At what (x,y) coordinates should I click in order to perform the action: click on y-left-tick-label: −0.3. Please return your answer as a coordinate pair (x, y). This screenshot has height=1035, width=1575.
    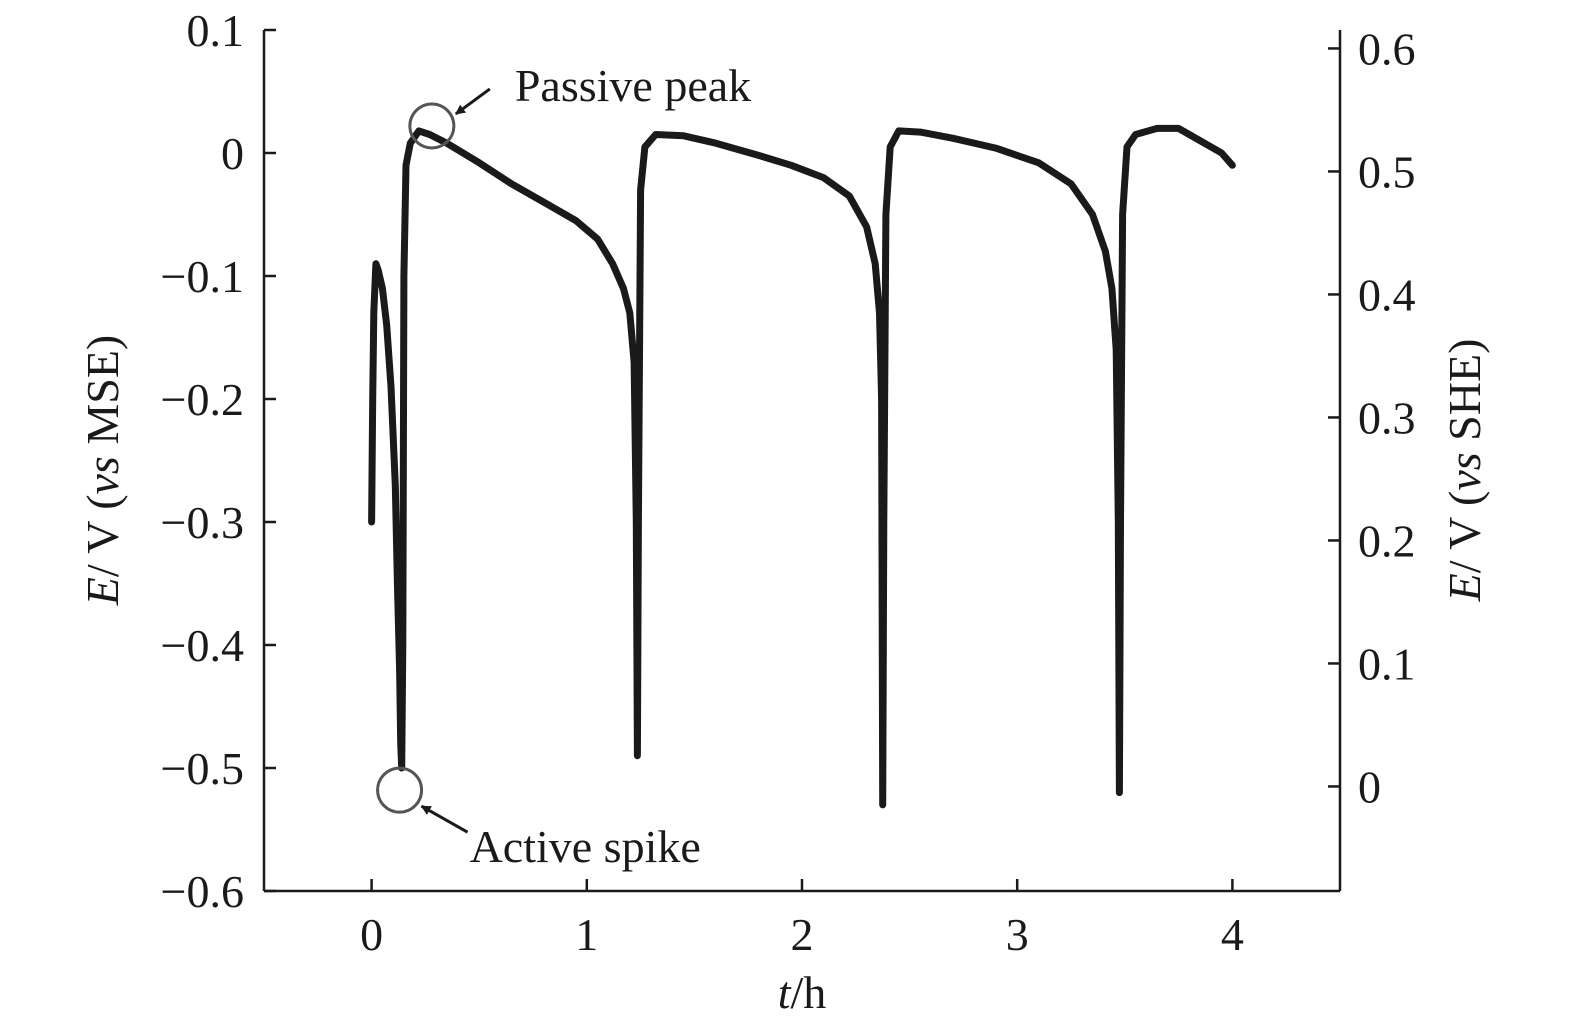
    Looking at the image, I should click on (202, 522).